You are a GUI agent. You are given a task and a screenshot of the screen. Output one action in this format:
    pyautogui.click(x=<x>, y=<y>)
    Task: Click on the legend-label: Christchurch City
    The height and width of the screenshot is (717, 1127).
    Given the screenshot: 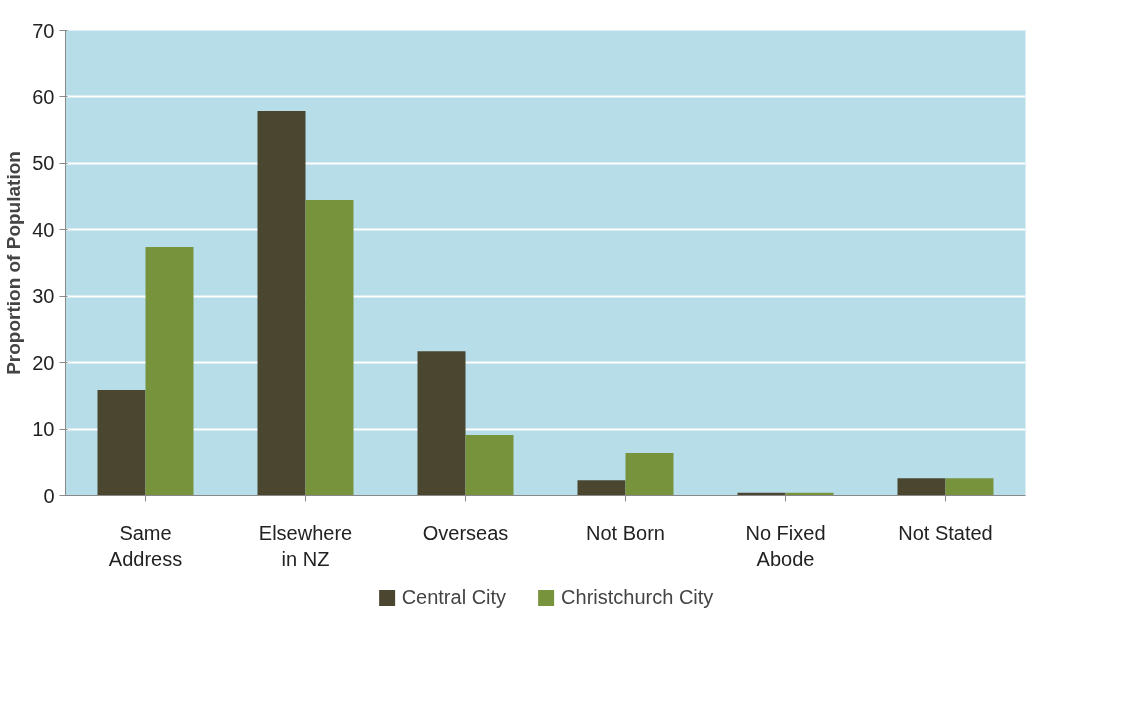 What is the action you would take?
    pyautogui.click(x=637, y=597)
    